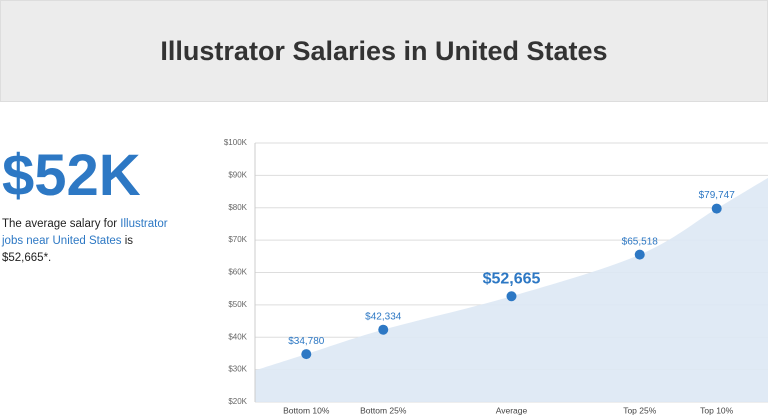 Image resolution: width=768 pixels, height=420 pixels. I want to click on value-label: $52,665, so click(512, 278).